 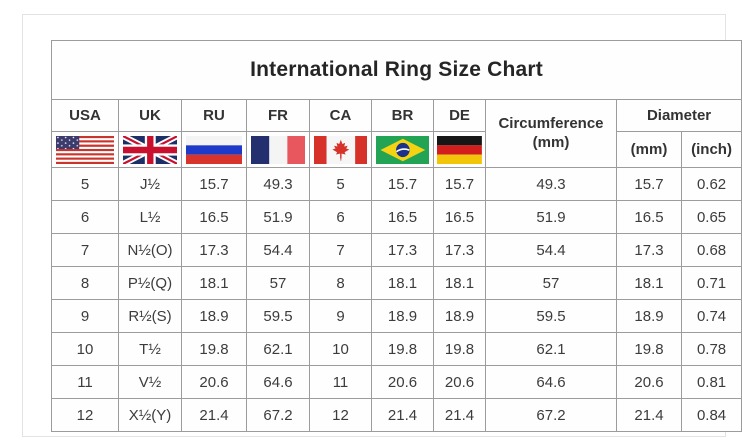 I want to click on table-cell: 0.74, so click(x=711, y=316).